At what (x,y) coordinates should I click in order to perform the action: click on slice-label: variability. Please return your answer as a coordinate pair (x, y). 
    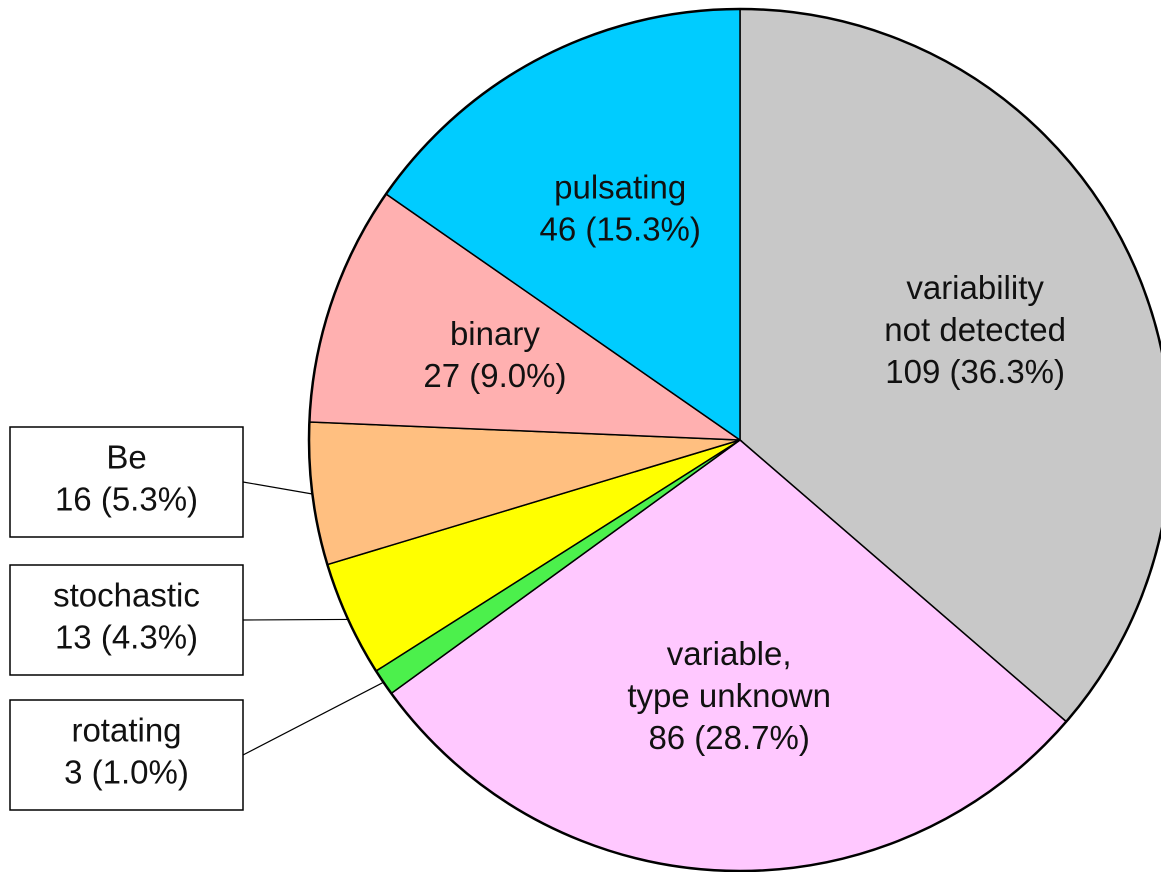
    Looking at the image, I should click on (975, 287).